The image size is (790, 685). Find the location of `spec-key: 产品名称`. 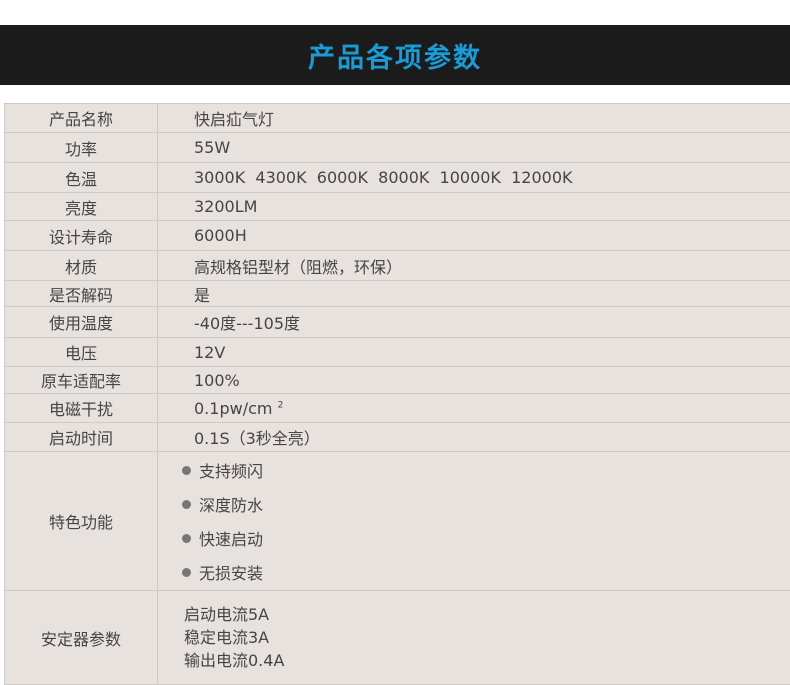

spec-key: 产品名称 is located at coordinates (81, 118).